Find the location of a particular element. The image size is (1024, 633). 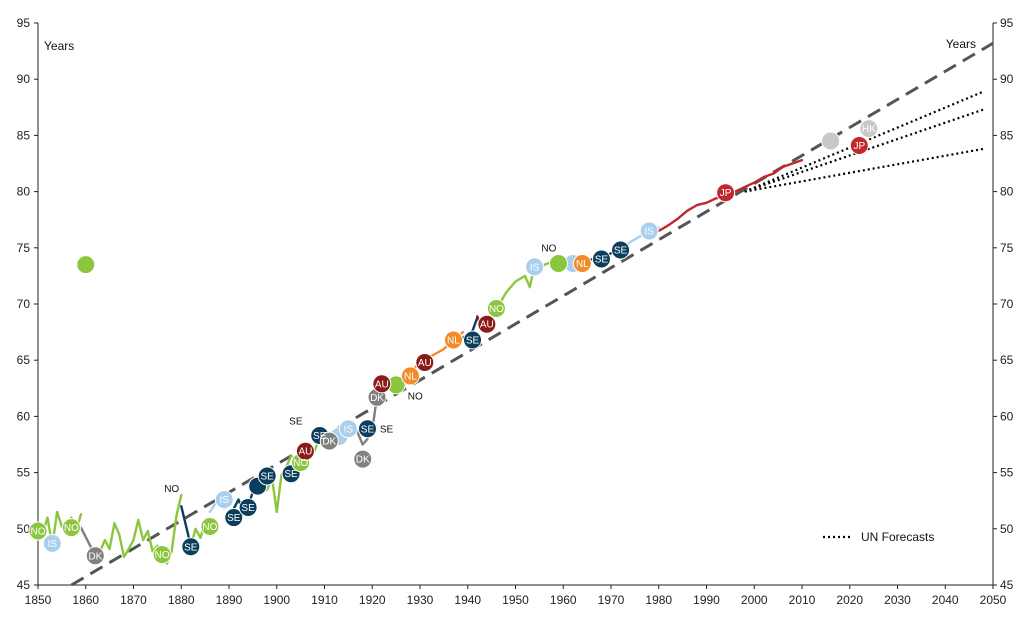

x-tick-label: 2050 is located at coordinates (993, 600).